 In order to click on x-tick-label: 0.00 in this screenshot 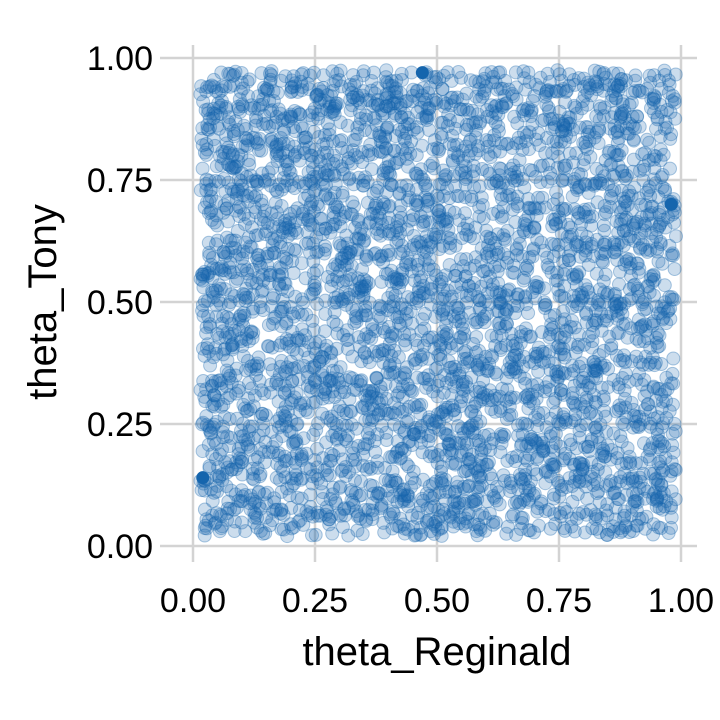, I will do `click(193, 601)`.